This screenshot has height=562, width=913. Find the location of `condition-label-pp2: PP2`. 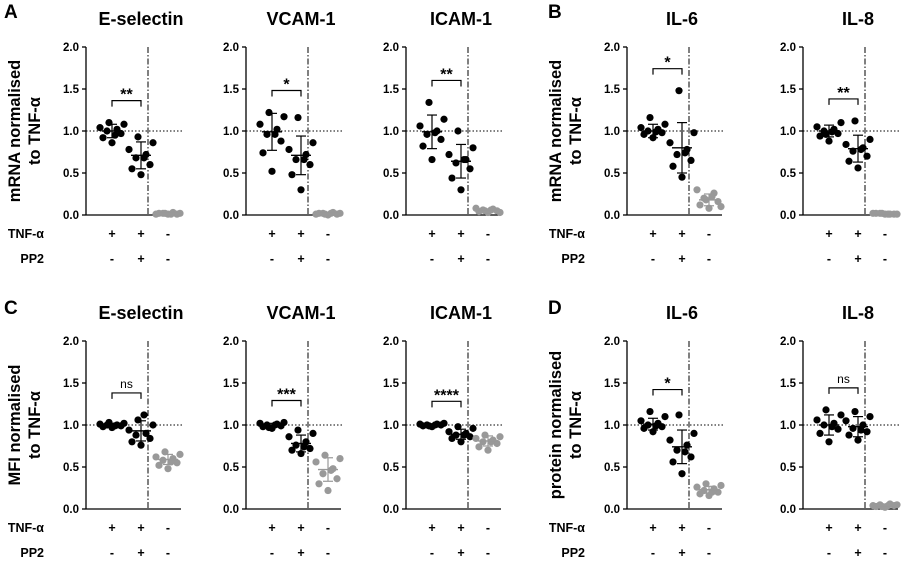

condition-label-pp2: PP2 is located at coordinates (573, 553).